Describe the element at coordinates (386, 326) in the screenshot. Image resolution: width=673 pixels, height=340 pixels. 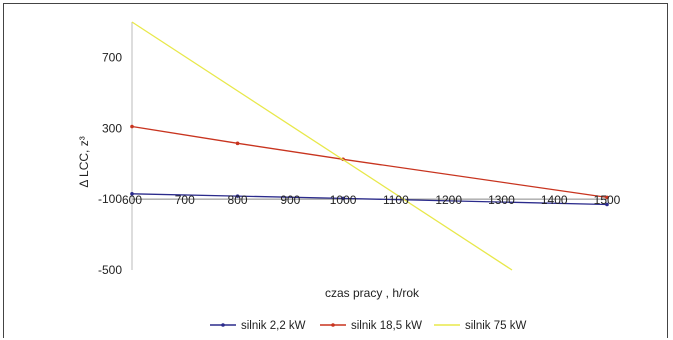
I see `legend-label-2: silnik 18,5 kW` at that location.